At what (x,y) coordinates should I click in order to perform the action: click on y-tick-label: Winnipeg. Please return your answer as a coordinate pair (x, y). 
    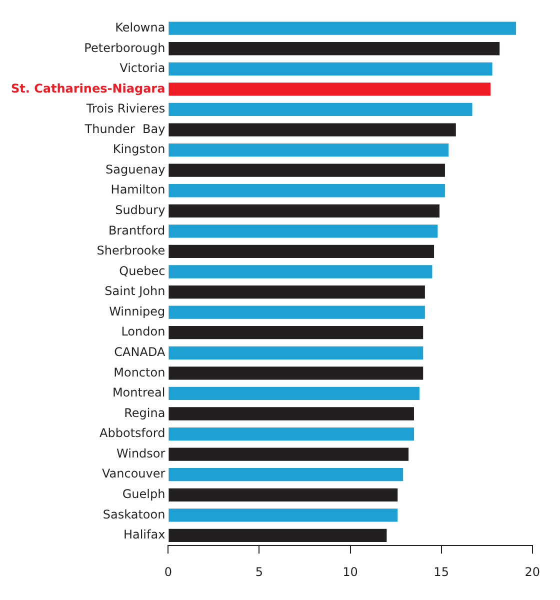
    Looking at the image, I should click on (137, 311).